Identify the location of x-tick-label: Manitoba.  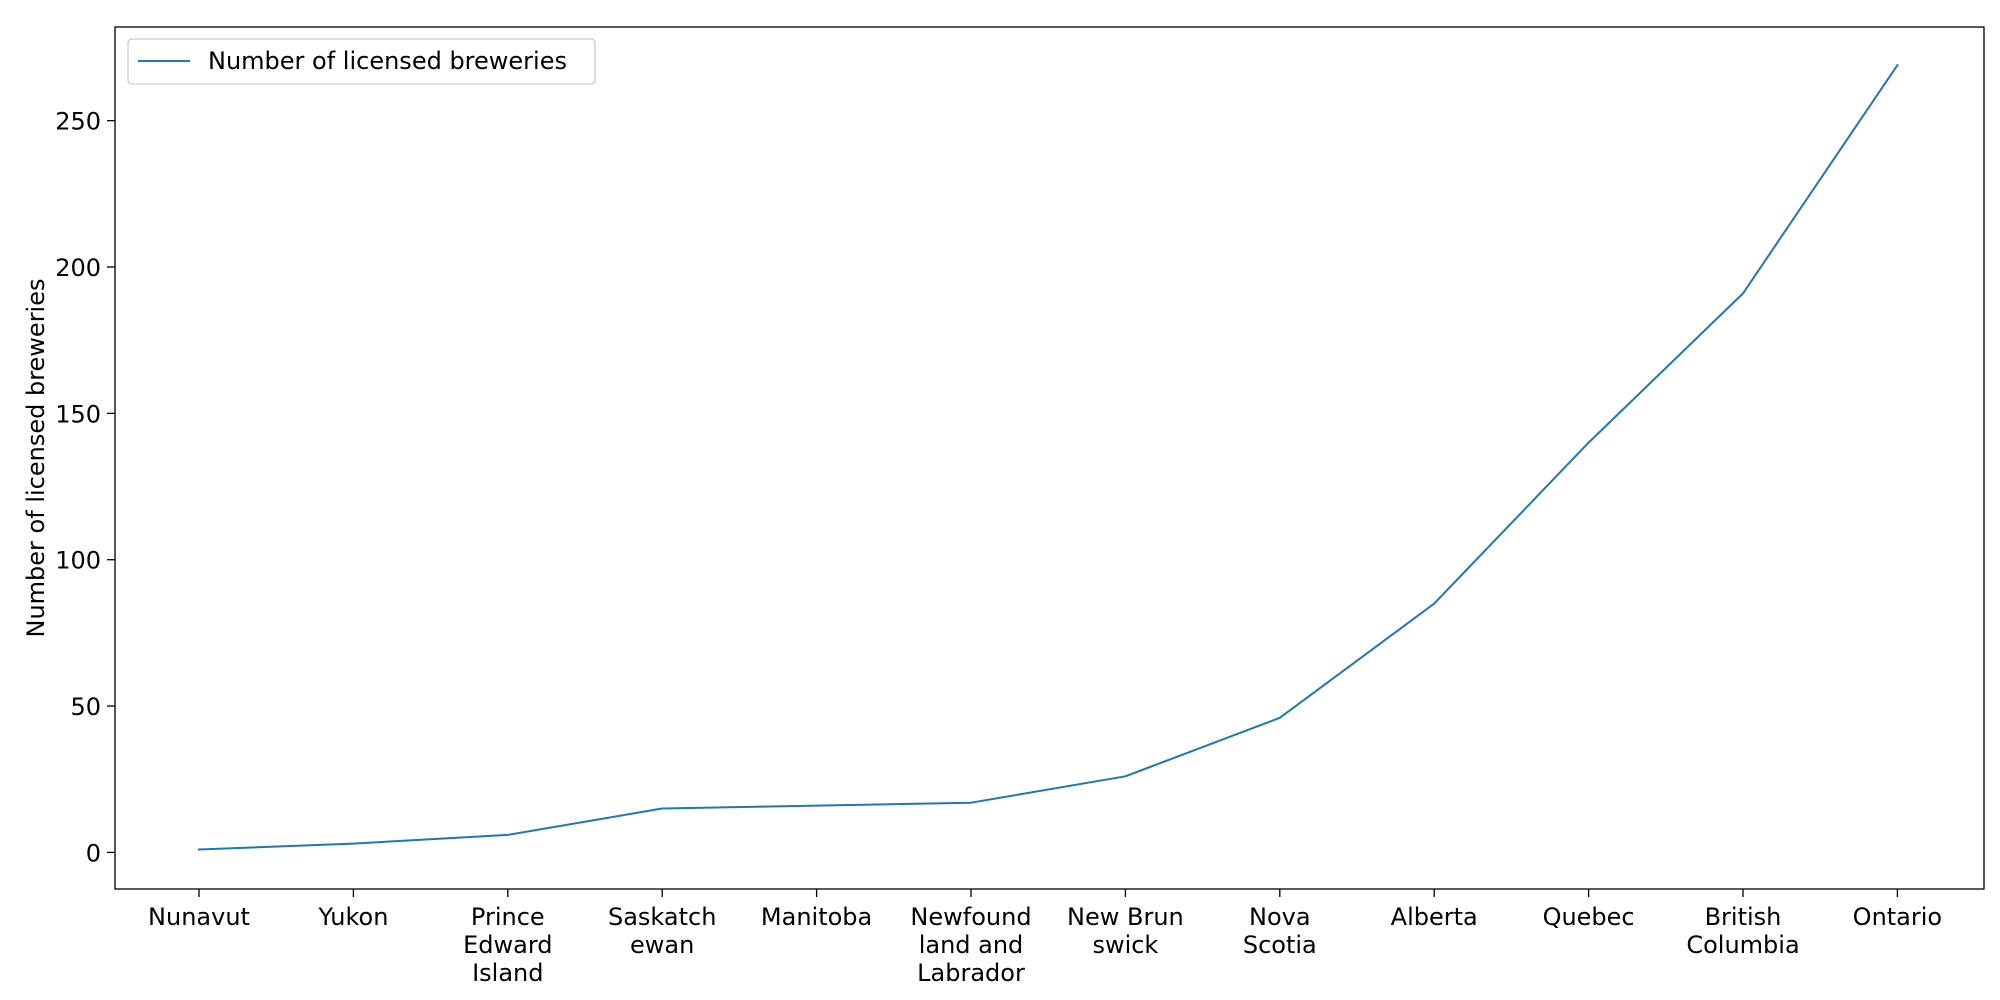
(816, 917).